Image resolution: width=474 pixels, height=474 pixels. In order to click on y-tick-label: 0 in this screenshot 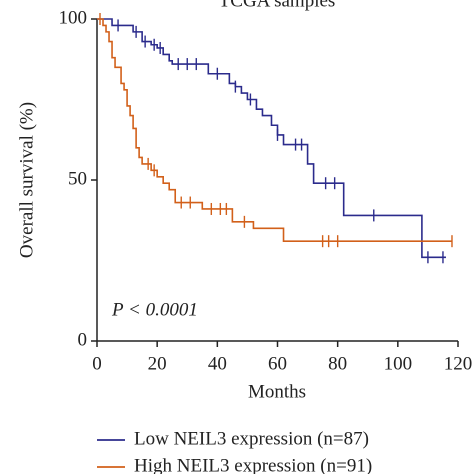, I will do `click(83, 339)`.